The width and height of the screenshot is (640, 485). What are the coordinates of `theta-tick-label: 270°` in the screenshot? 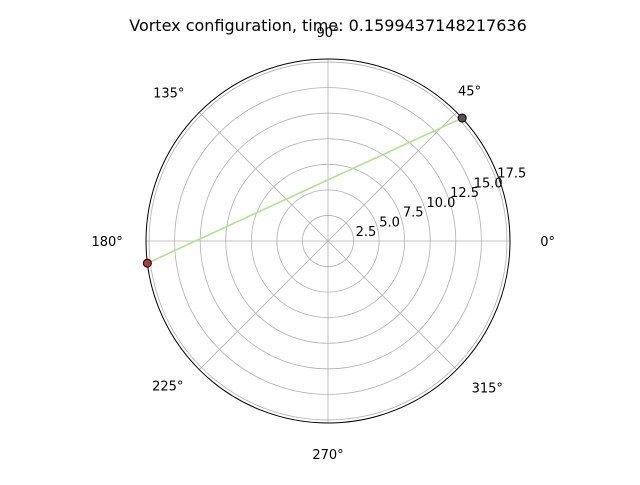 It's located at (327, 455).